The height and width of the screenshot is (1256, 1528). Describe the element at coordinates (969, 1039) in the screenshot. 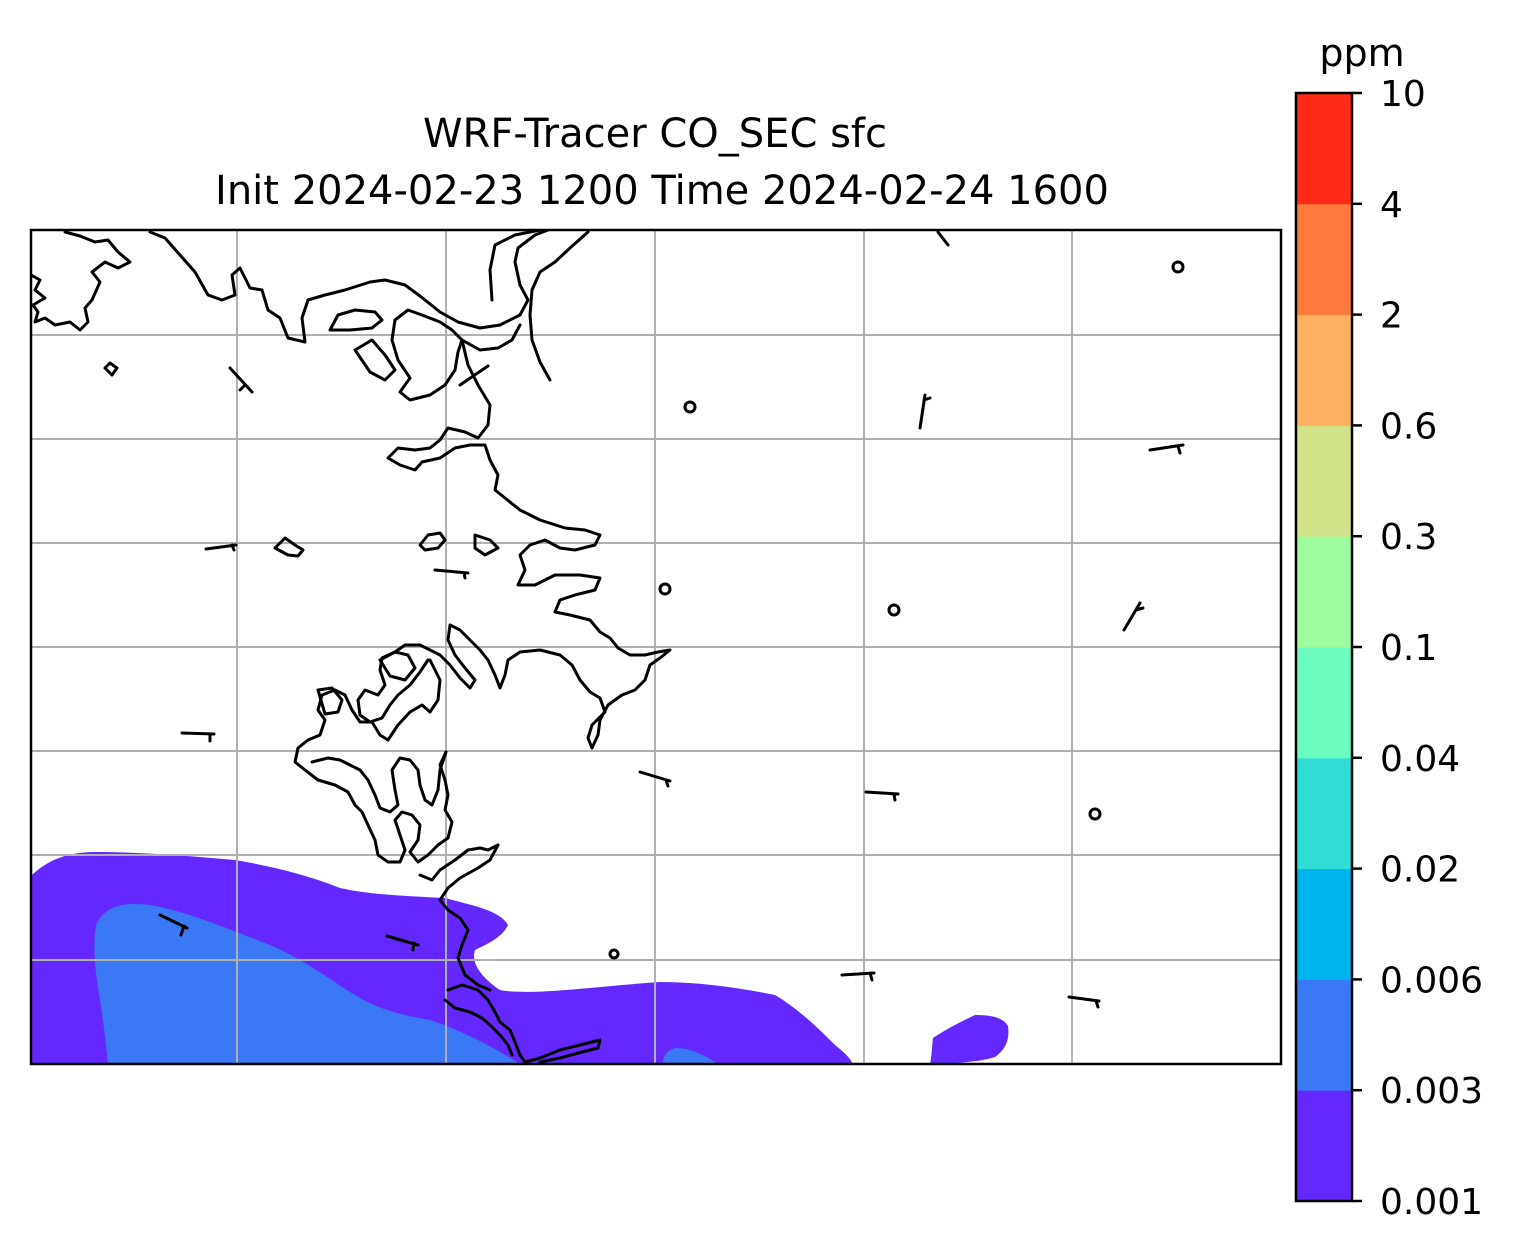

I see `plume-outer-east-patch` at that location.